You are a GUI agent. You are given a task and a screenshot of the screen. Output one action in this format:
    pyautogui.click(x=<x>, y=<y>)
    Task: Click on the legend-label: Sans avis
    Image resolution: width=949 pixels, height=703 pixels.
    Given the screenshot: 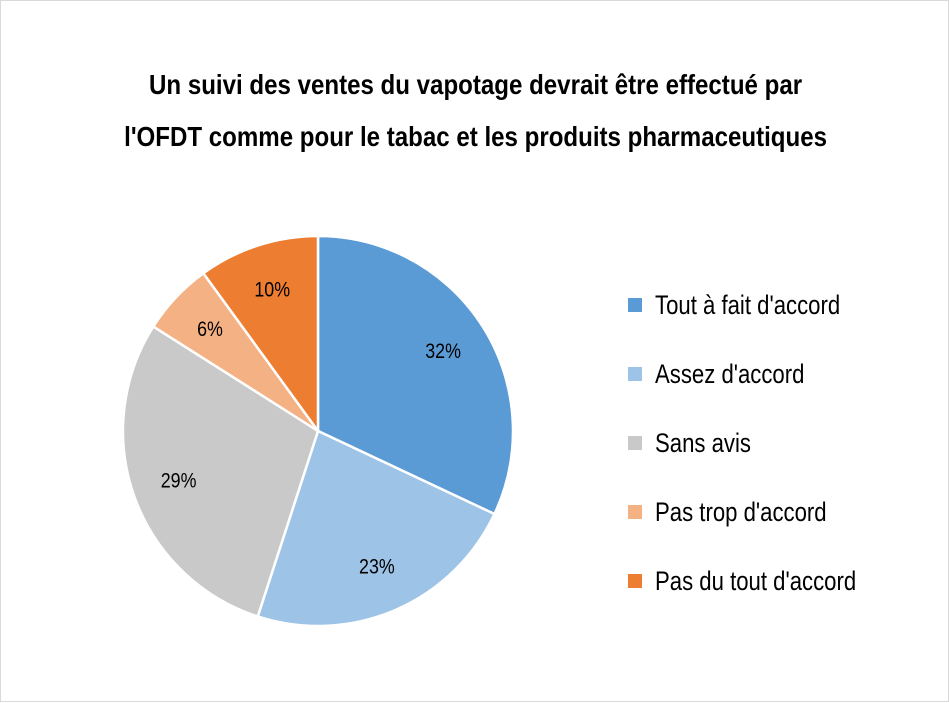 What is the action you would take?
    pyautogui.click(x=703, y=443)
    